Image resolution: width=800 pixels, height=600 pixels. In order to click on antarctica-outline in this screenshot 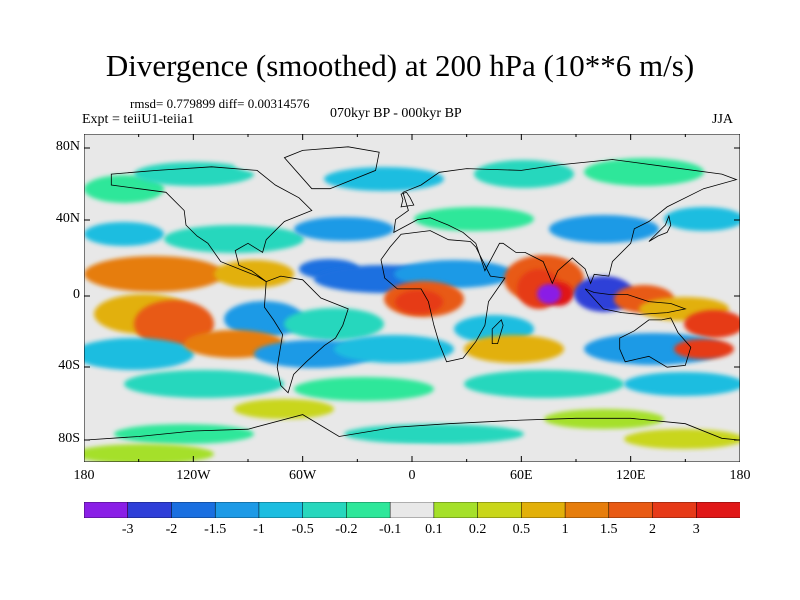, I will do `click(412, 427)`.